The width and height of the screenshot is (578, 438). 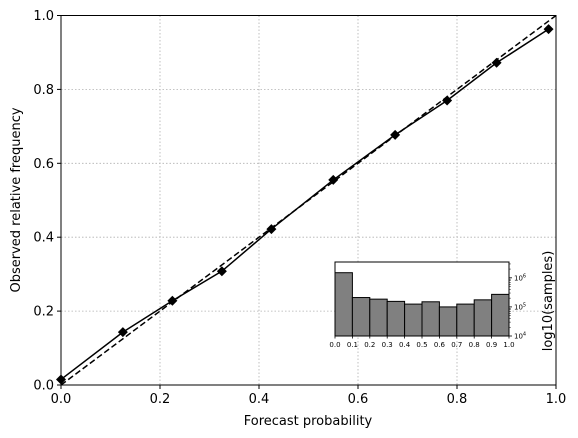 What do you see at coordinates (387, 345) in the screenshot?
I see `inset-x-tick-label: 0.3` at bounding box center [387, 345].